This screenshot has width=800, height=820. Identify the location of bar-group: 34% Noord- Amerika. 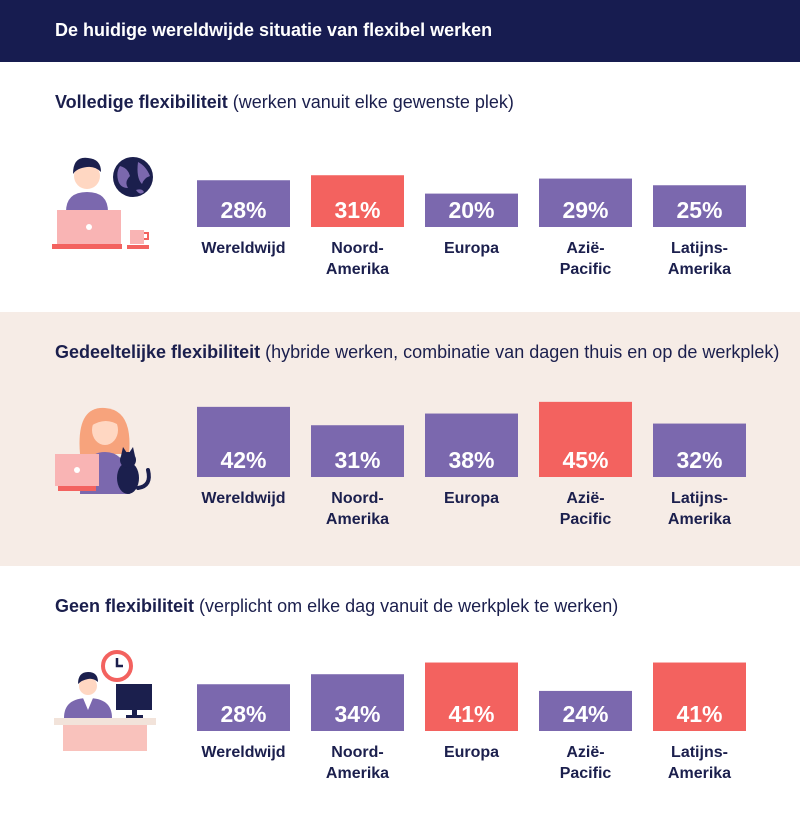
(357, 728).